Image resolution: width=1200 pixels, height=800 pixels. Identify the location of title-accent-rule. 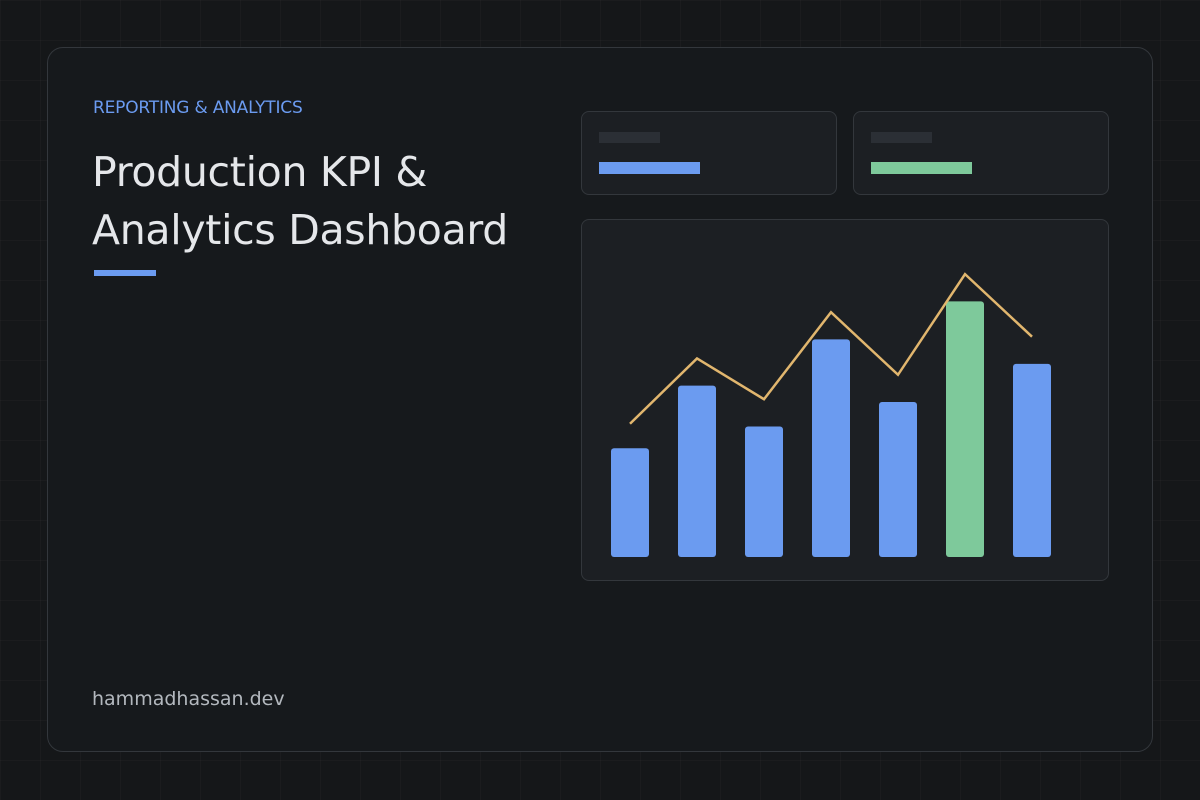
(125, 273).